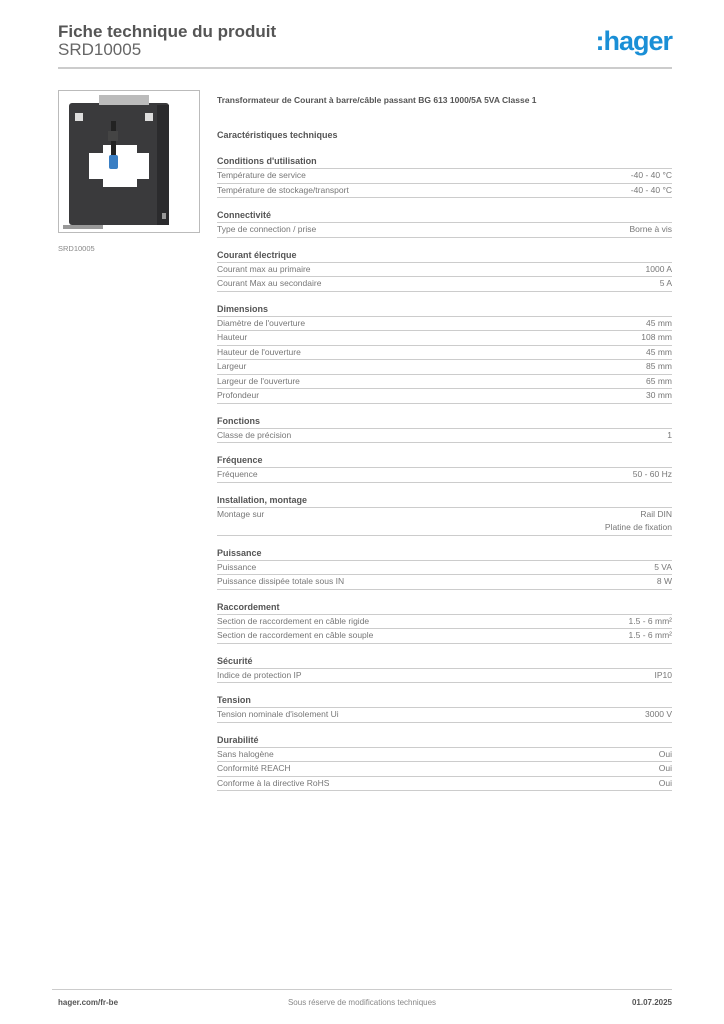  Describe the element at coordinates (264, 268) in the screenshot. I see `spec-label: Courant max au primaire` at that location.